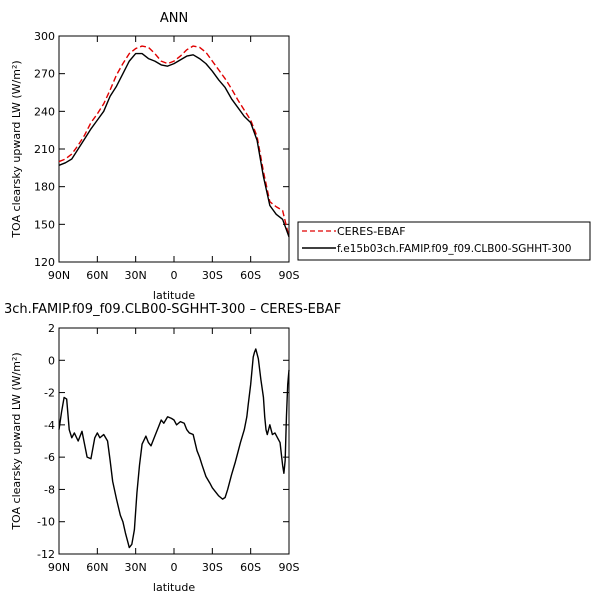 The image size is (601, 602). I want to click on legend-frame, so click(444, 241).